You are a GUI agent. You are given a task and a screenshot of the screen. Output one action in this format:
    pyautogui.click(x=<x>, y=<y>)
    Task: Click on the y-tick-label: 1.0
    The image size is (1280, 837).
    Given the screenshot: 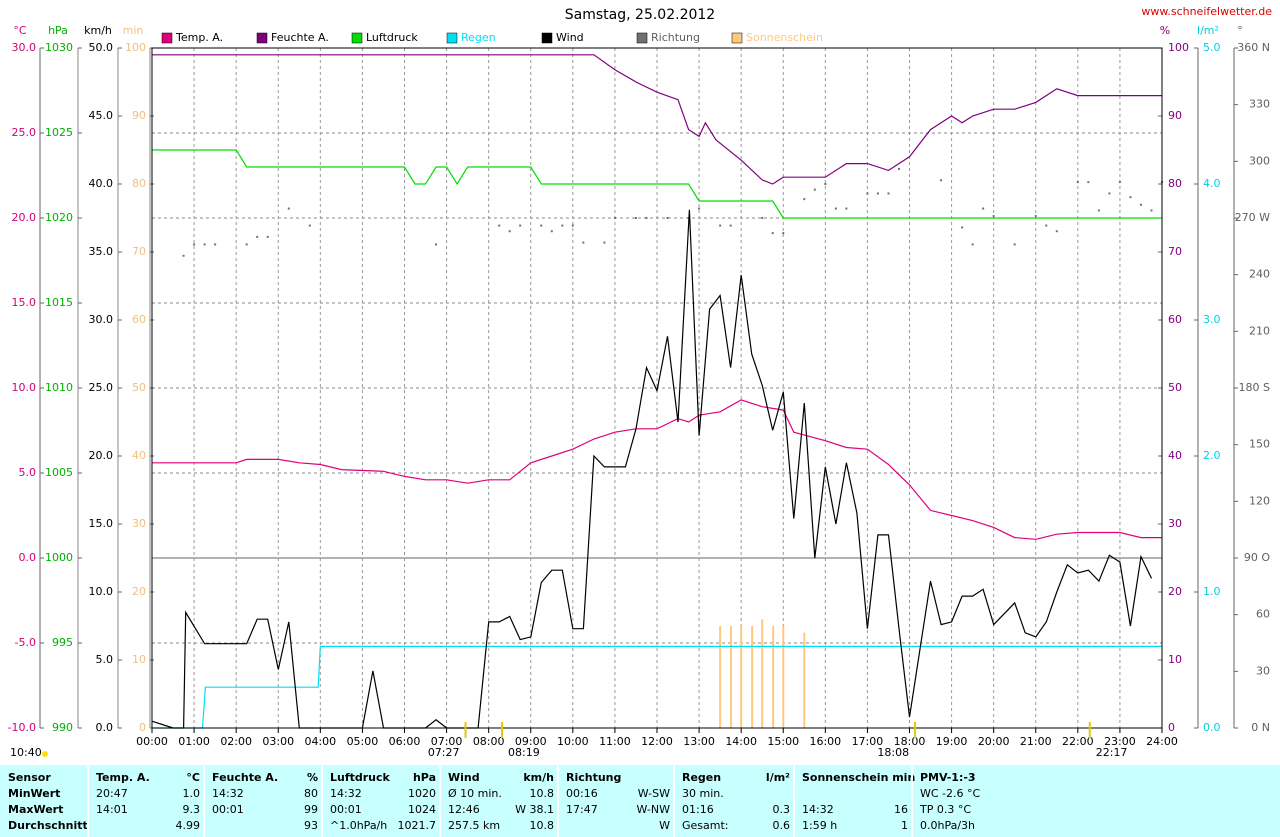 What is the action you would take?
    pyautogui.click(x=1212, y=591)
    